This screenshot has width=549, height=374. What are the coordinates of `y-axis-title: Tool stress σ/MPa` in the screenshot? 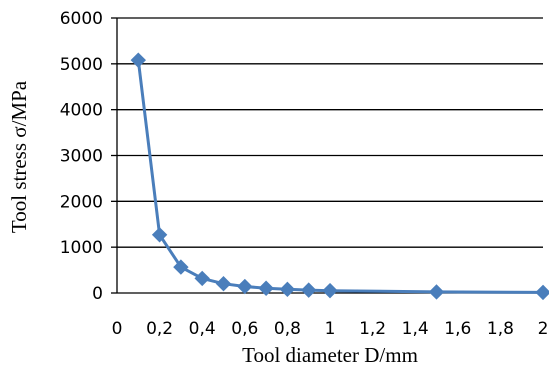 It's located at (19, 156).